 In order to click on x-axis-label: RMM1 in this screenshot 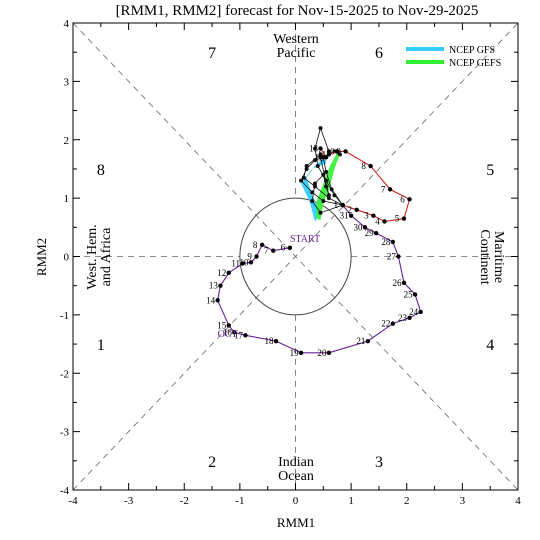, I will do `click(296, 522)`.